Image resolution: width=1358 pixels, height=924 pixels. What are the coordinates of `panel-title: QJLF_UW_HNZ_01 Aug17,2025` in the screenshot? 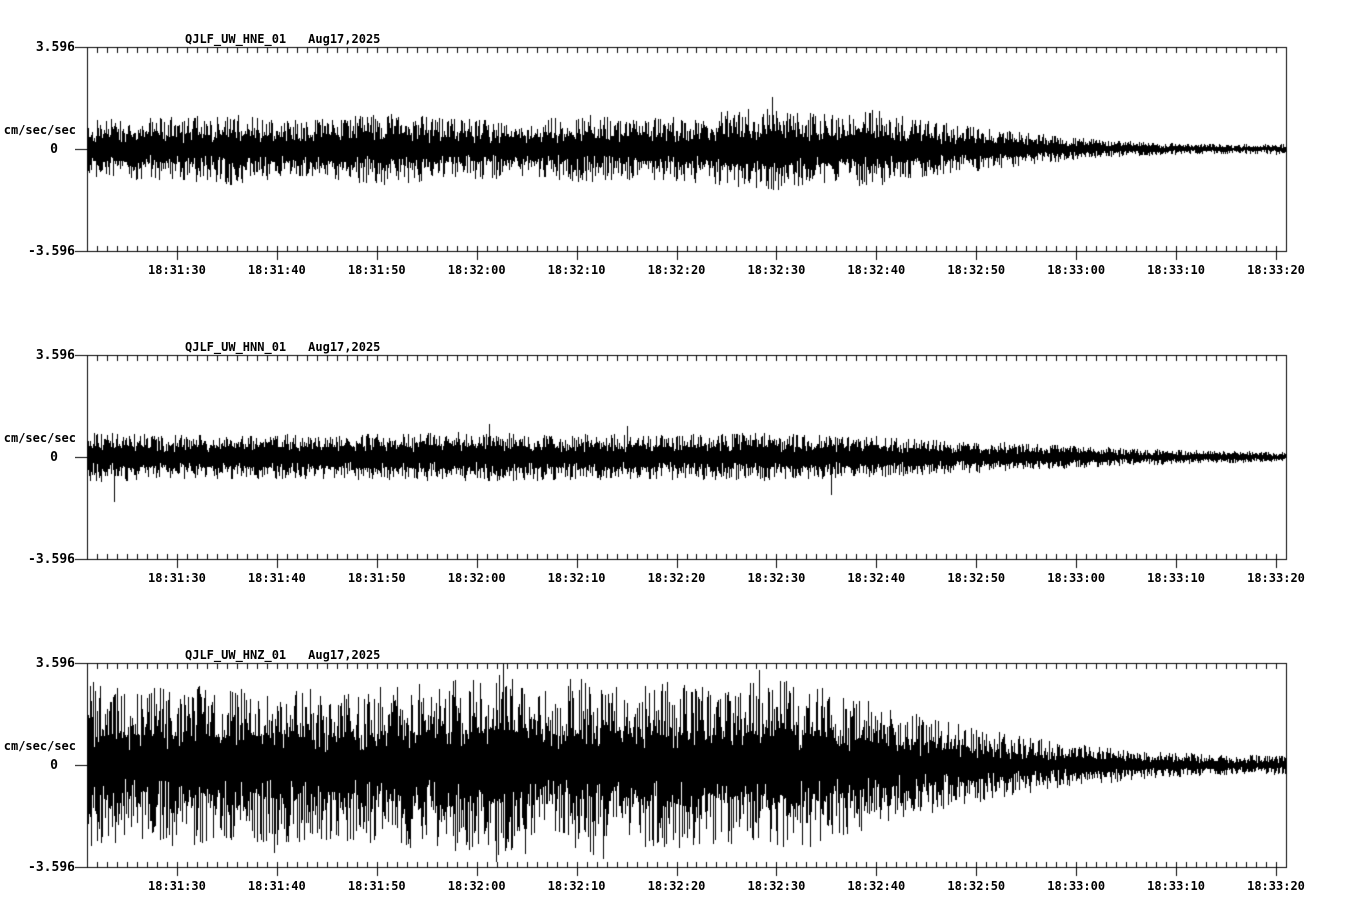 It's located at (282, 655).